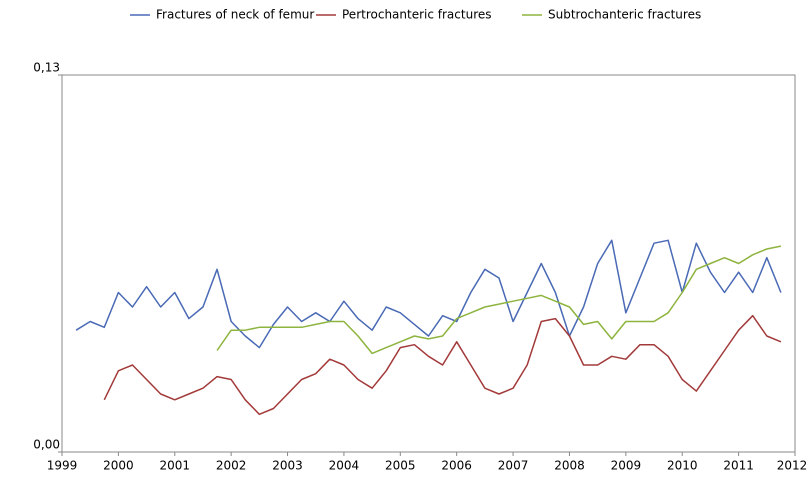 The height and width of the screenshot is (479, 808). Describe the element at coordinates (231, 466) in the screenshot. I see `x-tick-label: 2002` at that location.